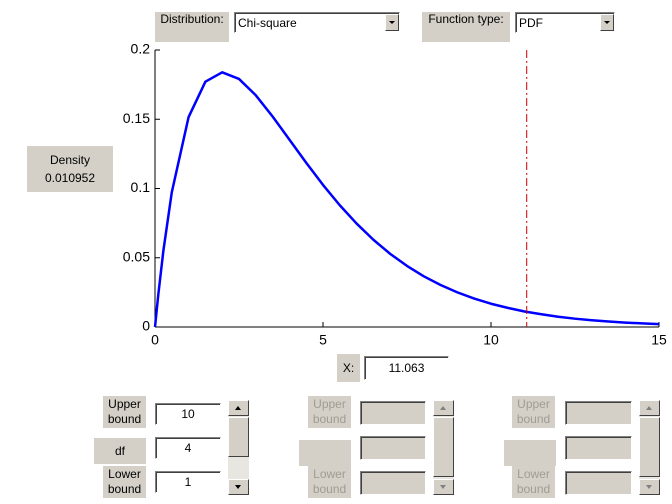 Image resolution: width=672 pixels, height=504 pixels. I want to click on lower-input: 1, so click(188, 482).